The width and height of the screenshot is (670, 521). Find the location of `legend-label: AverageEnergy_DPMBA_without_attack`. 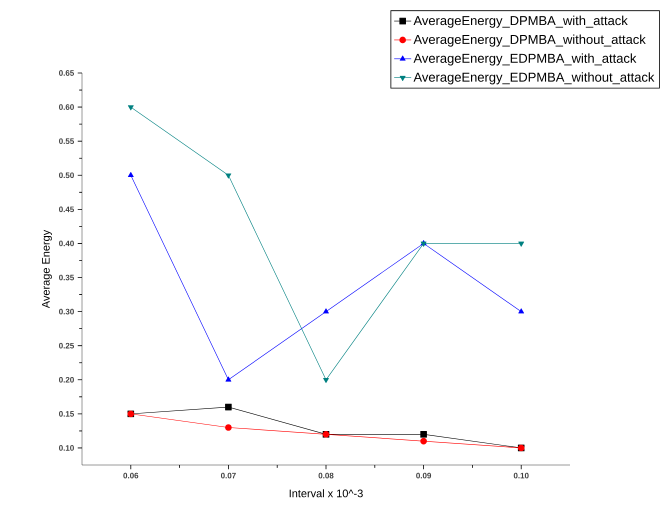

legend-label: AverageEnergy_DPMBA_without_attack is located at coordinates (530, 40).